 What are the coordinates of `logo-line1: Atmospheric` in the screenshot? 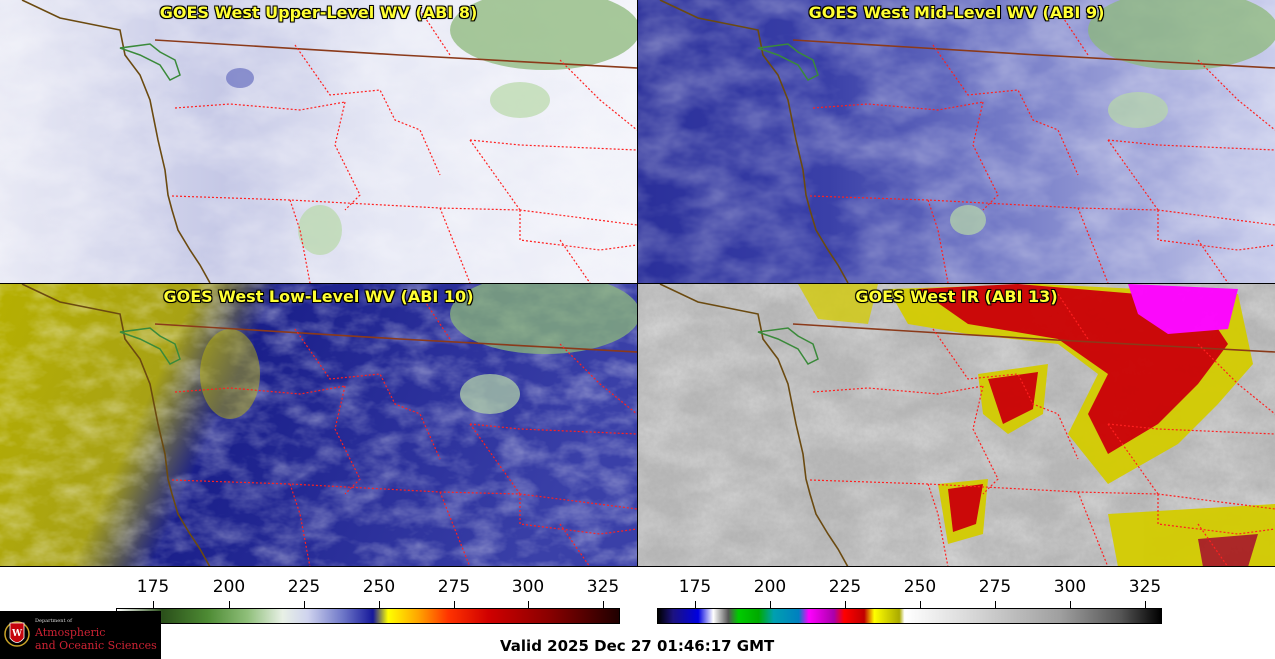 It's located at (70, 632).